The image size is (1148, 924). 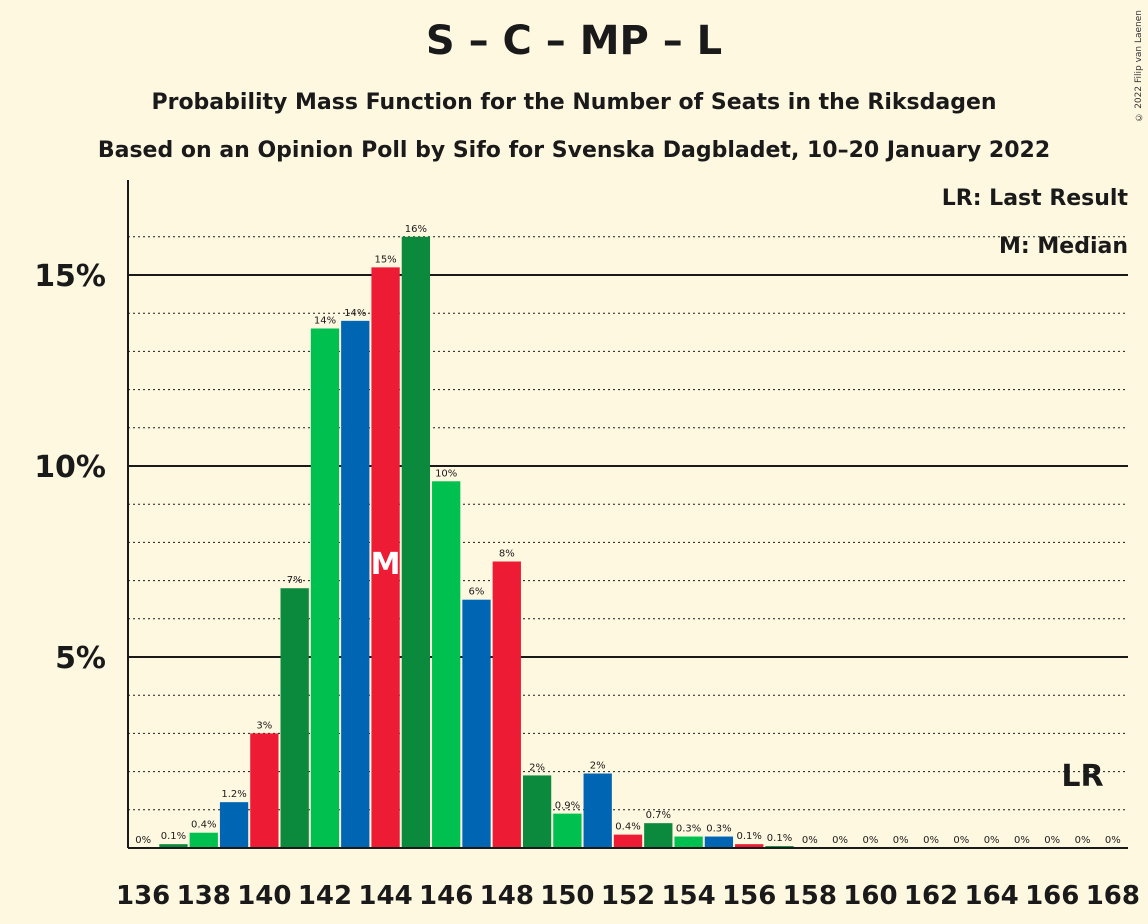 I want to click on data-label-141: 7%, so click(x=295, y=580).